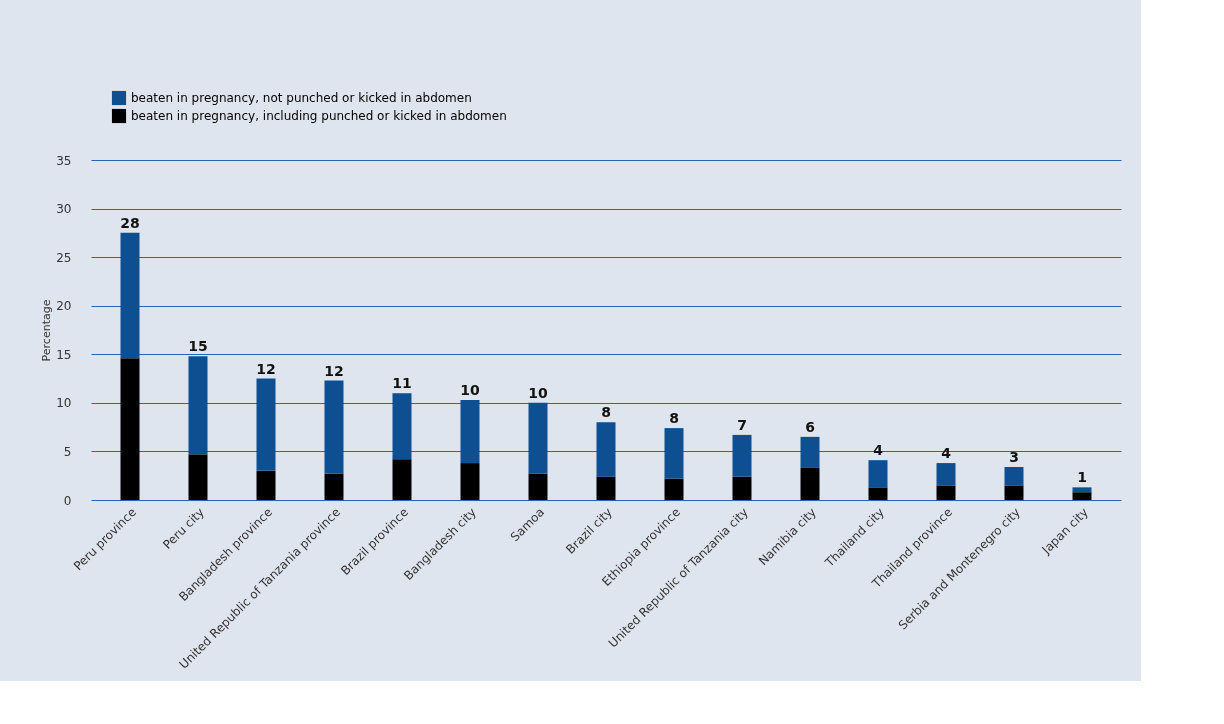 The height and width of the screenshot is (724, 1224). I want to click on total-label: 6, so click(810, 426).